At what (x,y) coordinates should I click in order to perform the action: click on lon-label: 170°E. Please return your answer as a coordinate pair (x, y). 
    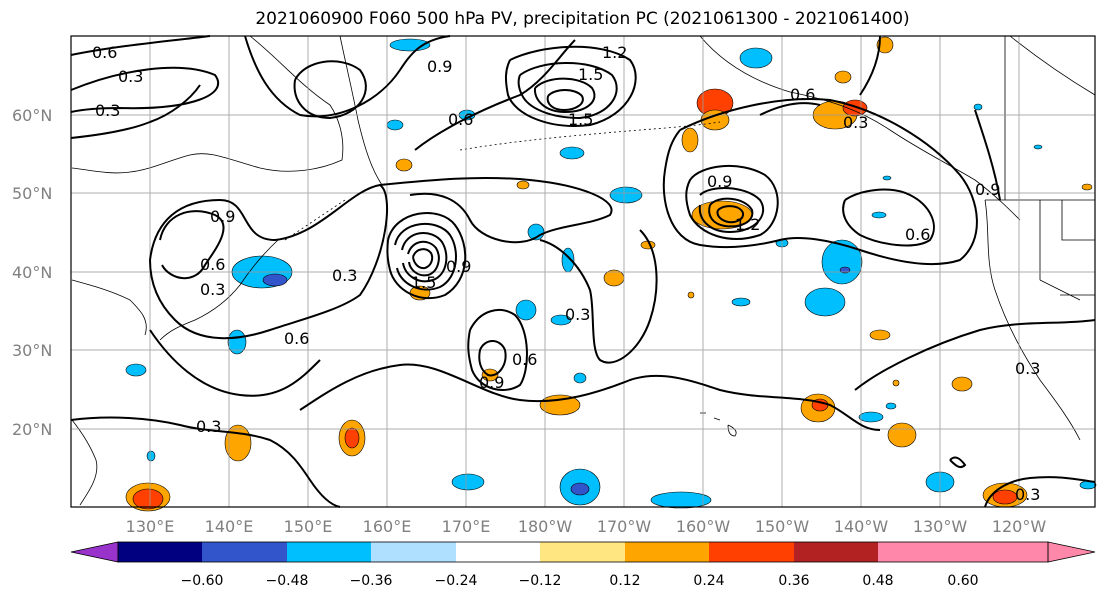
    Looking at the image, I should click on (466, 526).